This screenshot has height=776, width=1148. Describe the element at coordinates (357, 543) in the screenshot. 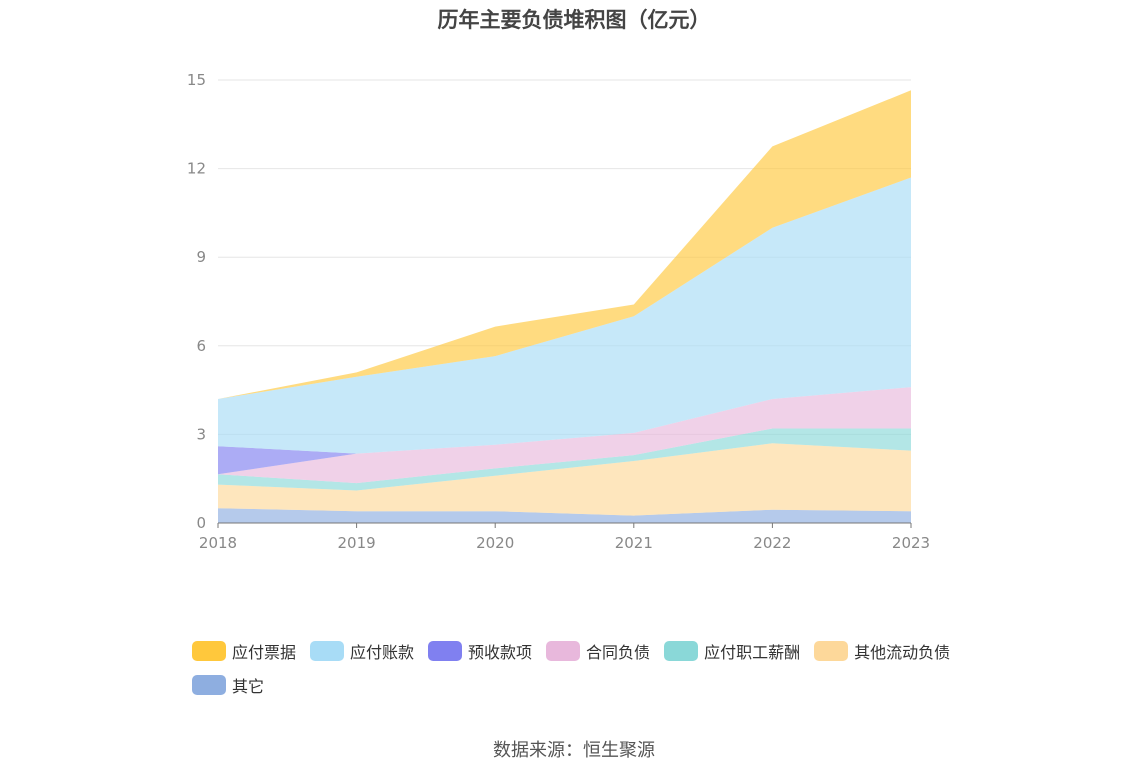

I see `x-tick-label: 2019` at that location.